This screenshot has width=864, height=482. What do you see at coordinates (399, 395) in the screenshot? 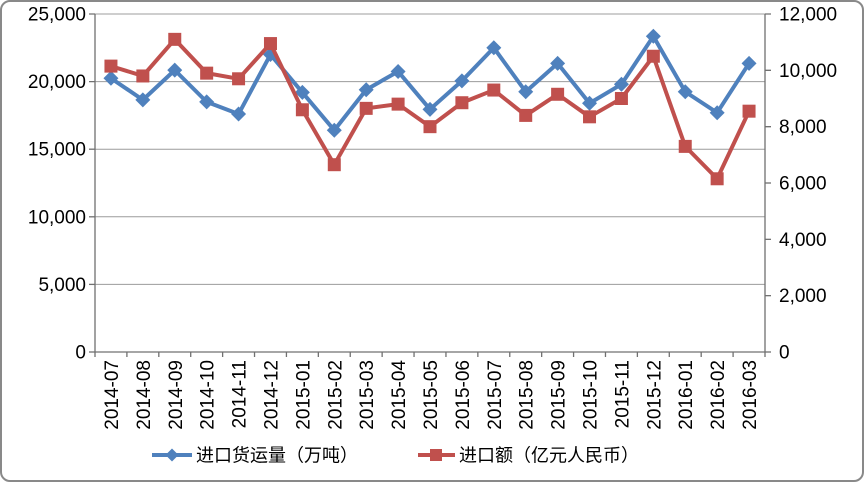
I see `x-axis-category-label: 2015-04` at bounding box center [399, 395].